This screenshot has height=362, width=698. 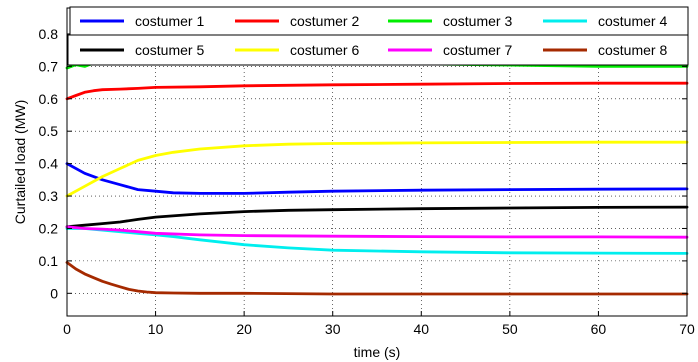 I want to click on x-tick-label: 30, so click(x=333, y=329).